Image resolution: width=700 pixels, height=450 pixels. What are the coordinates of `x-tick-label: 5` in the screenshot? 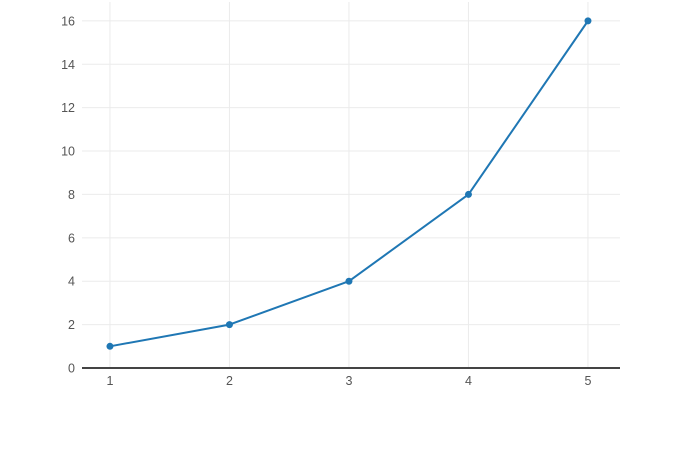 It's located at (587, 381).